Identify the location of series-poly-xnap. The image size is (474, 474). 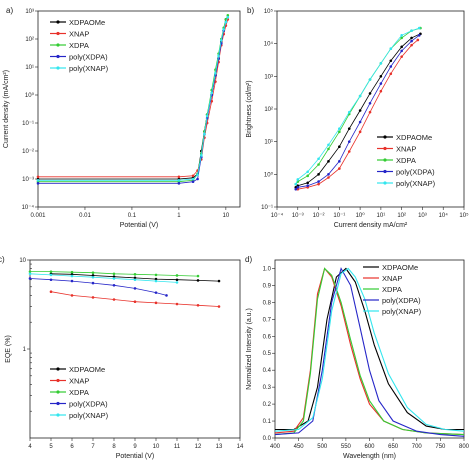
(133, 98).